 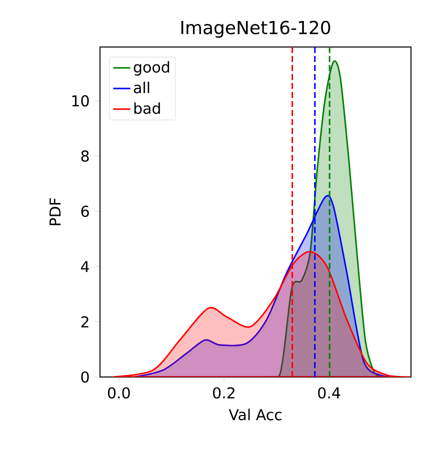 I want to click on legend-label: all, so click(x=142, y=88).